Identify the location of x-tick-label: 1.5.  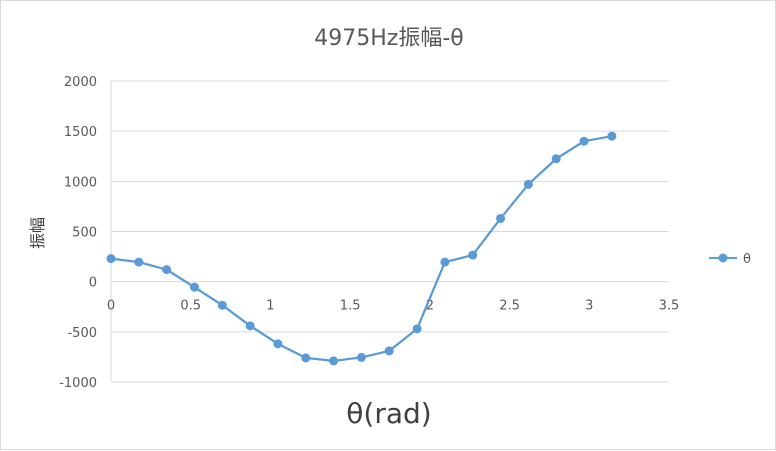
(350, 306).